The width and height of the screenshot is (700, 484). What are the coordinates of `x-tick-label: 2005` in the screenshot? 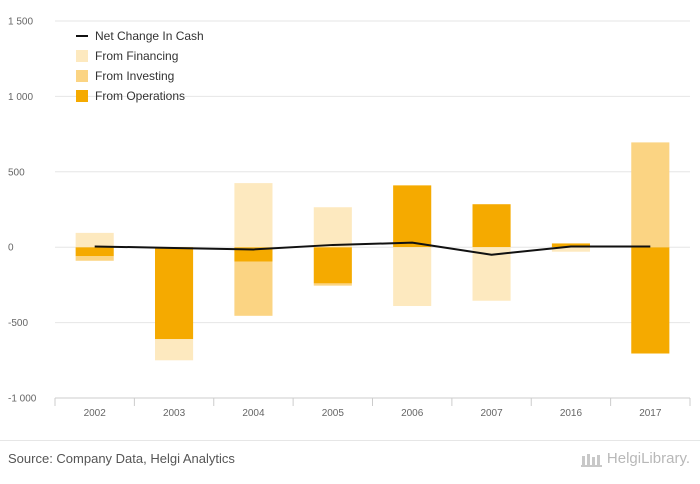 It's located at (333, 413).